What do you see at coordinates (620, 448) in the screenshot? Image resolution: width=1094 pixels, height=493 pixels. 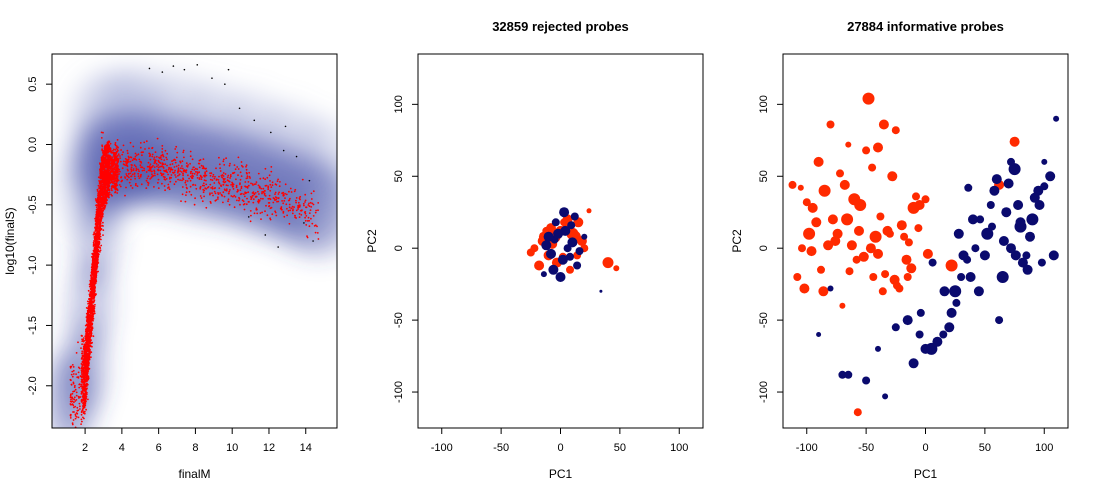 I see `x-tick-label: 50` at bounding box center [620, 448].